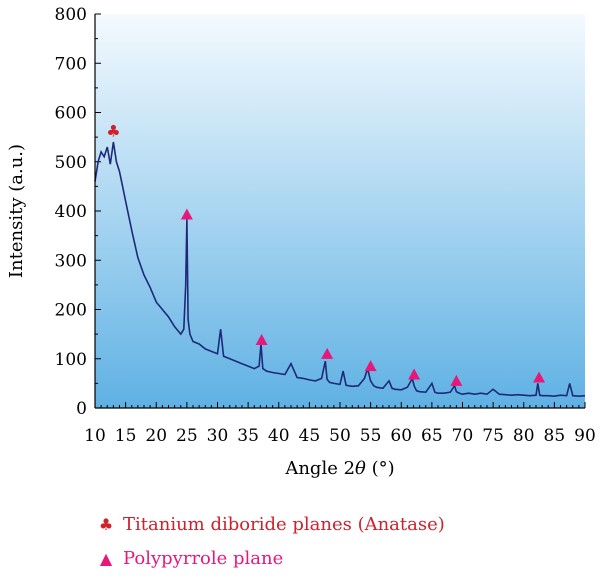 This screenshot has height=577, width=600. Describe the element at coordinates (360, 468) in the screenshot. I see `x-axis-title-theta: θ` at that location.